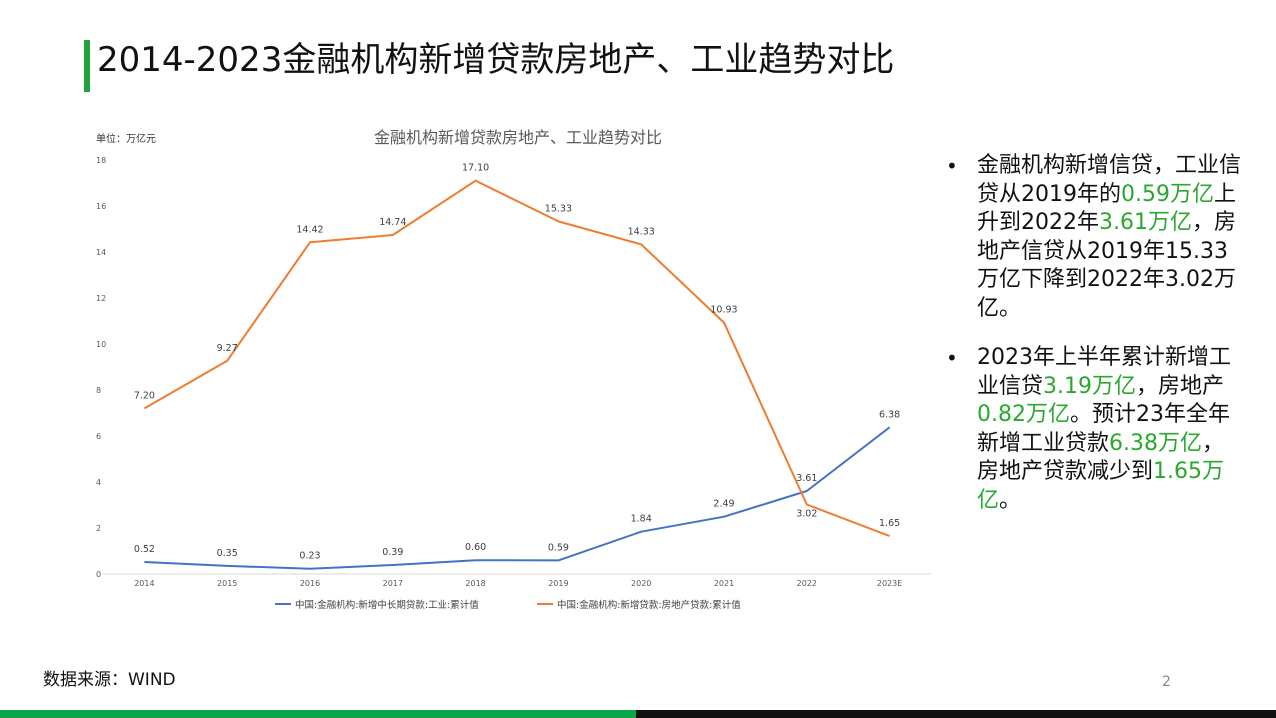 Image resolution: width=1276 pixels, height=718 pixels. What do you see at coordinates (724, 583) in the screenshot?
I see `x-tick-label: 2021` at bounding box center [724, 583].